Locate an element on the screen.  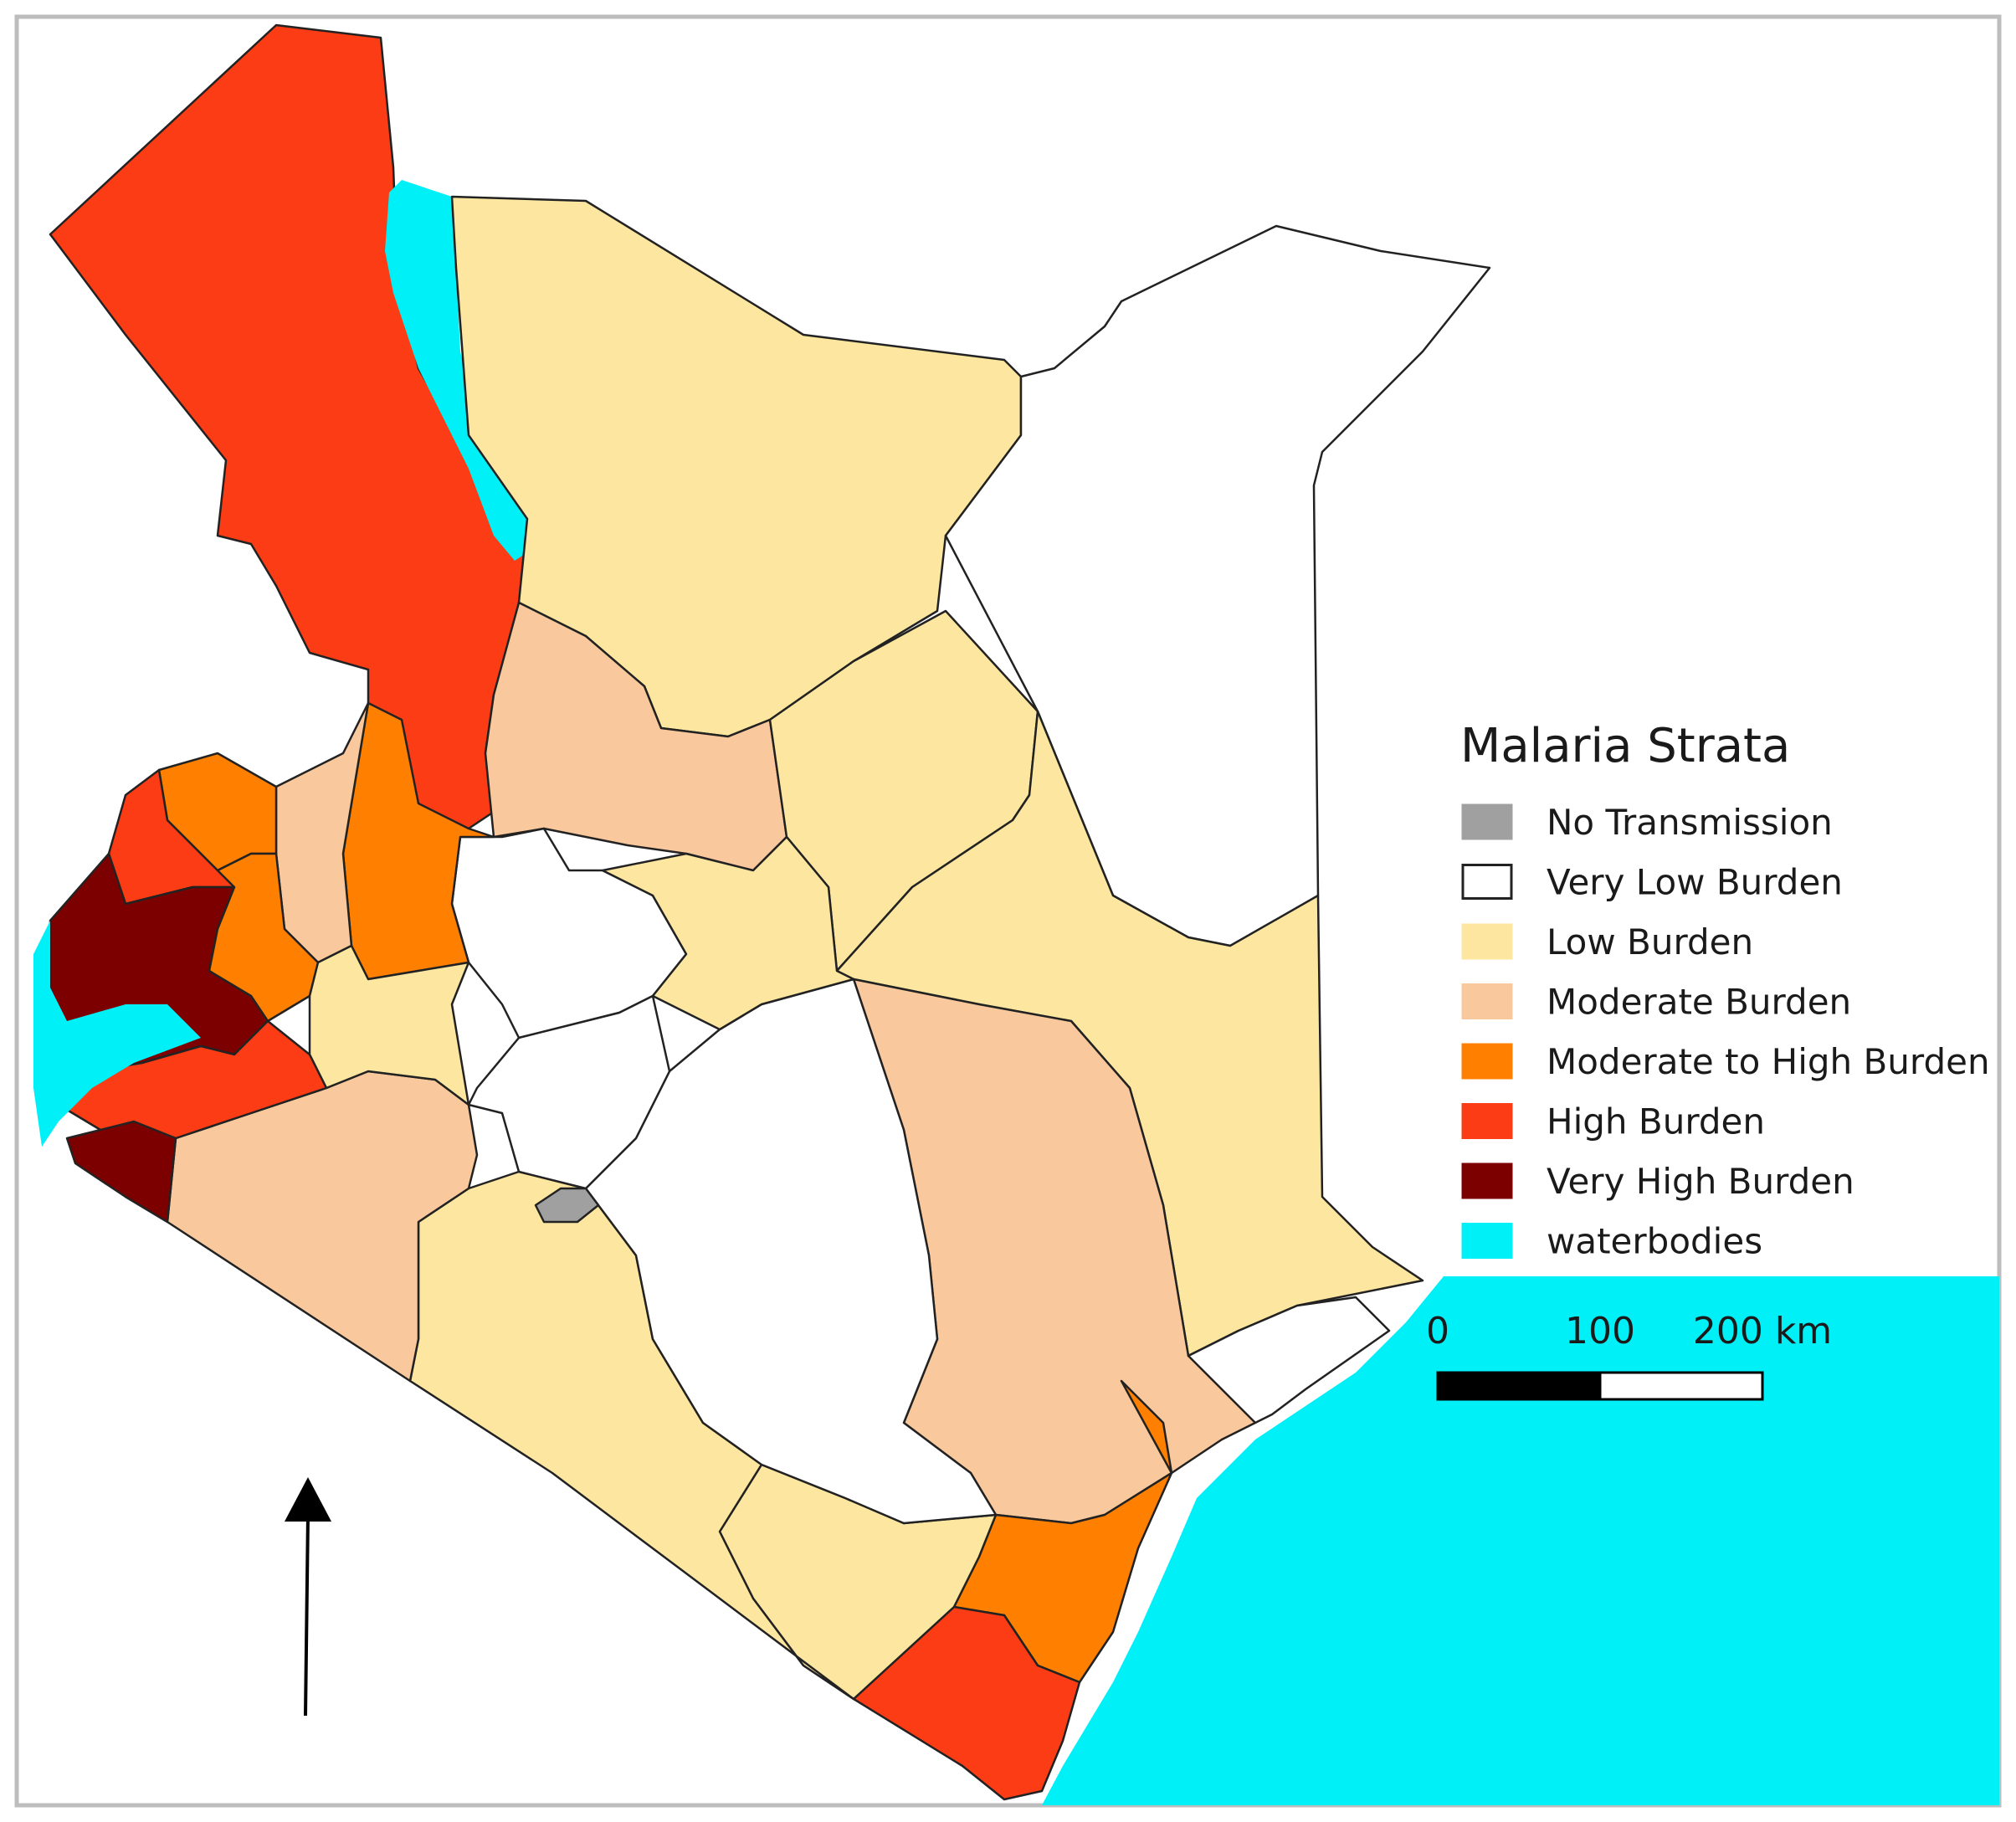
legend-label-2: Low Burden is located at coordinates (1650, 941).